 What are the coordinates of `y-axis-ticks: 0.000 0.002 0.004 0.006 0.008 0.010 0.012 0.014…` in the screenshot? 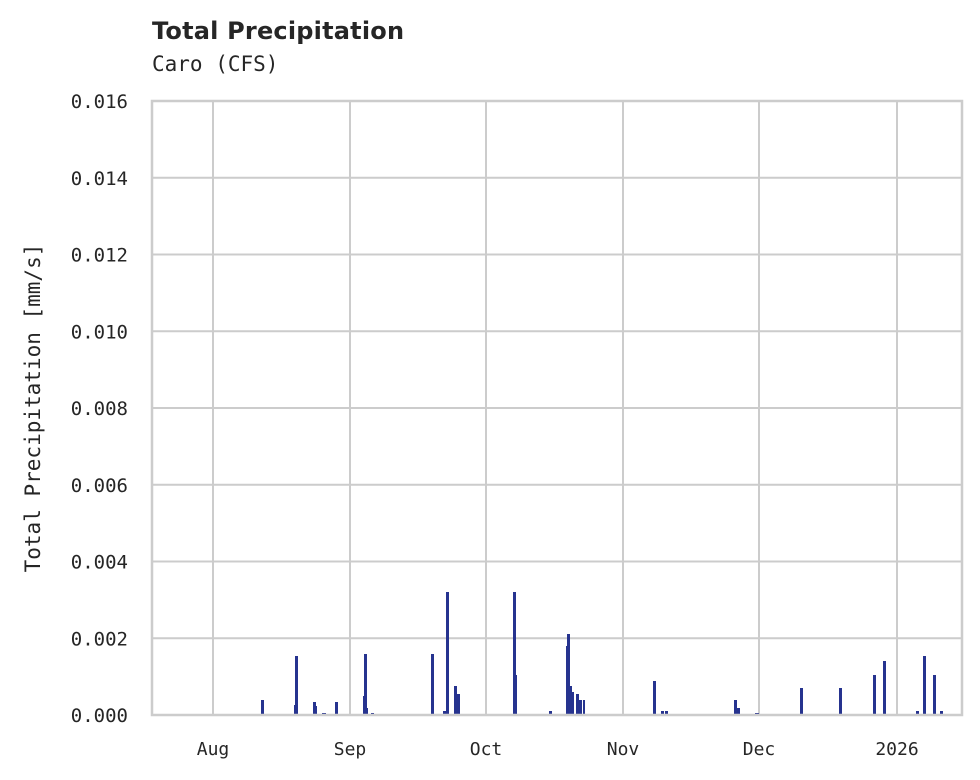 It's located at (99, 409).